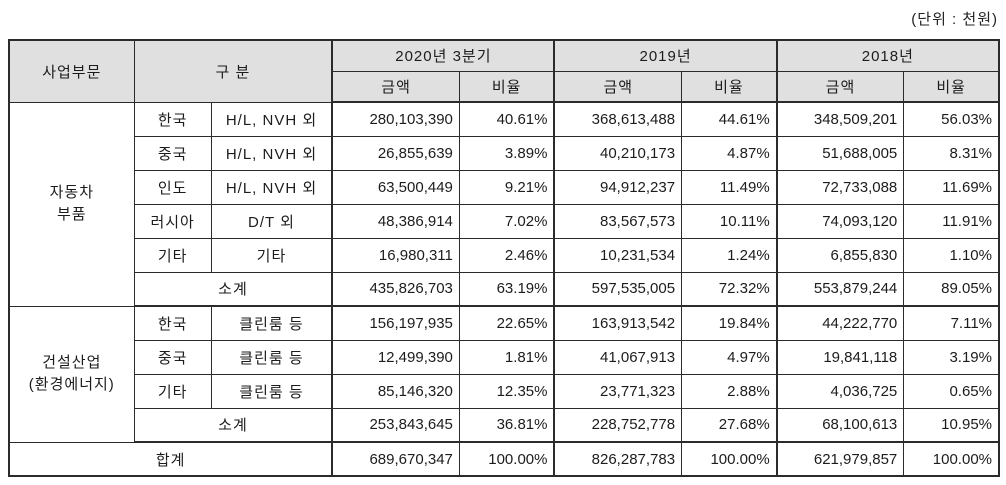 The width and height of the screenshot is (1006, 485). Describe the element at coordinates (618, 187) in the screenshot. I see `amount-cell: 94,912,237` at that location.